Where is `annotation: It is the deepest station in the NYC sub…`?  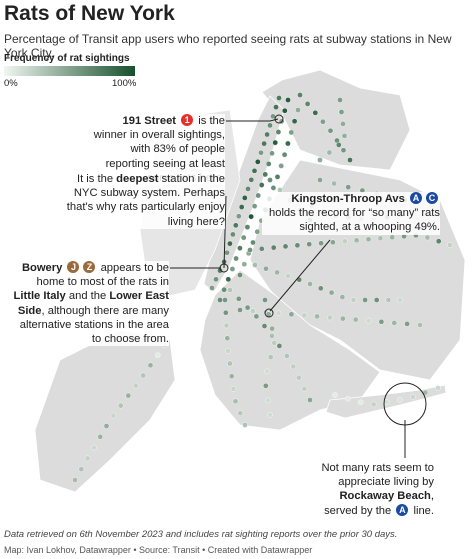
annotation: It is the deepest station in the NYC sub… is located at coordinates (141, 200).